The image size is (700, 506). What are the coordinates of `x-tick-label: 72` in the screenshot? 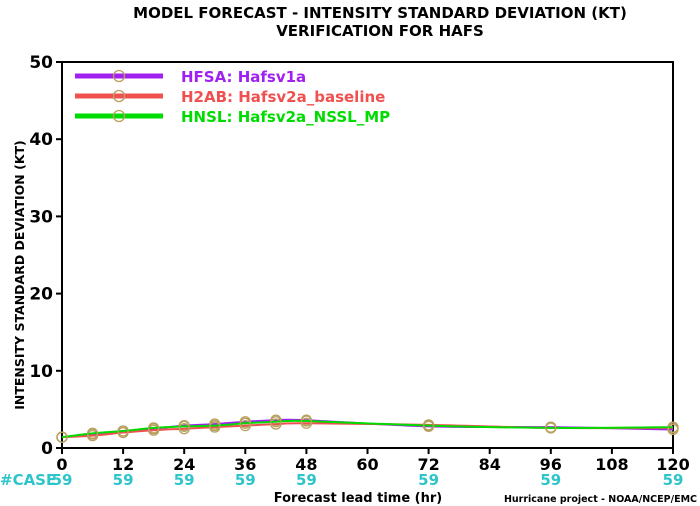 It's located at (428, 464).